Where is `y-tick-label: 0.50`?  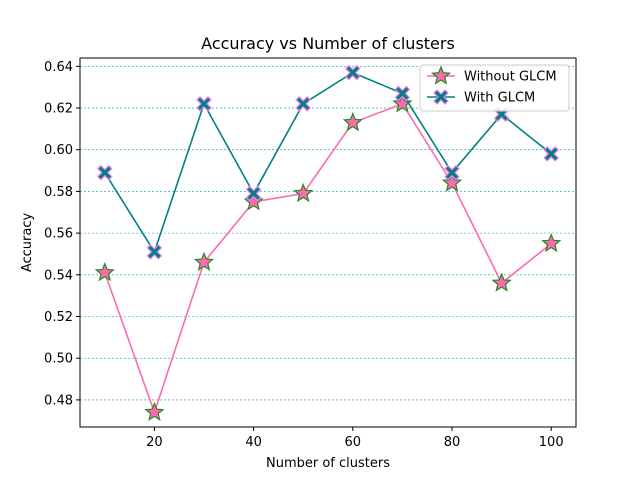
y-tick-label: 0.50 is located at coordinates (58, 359).